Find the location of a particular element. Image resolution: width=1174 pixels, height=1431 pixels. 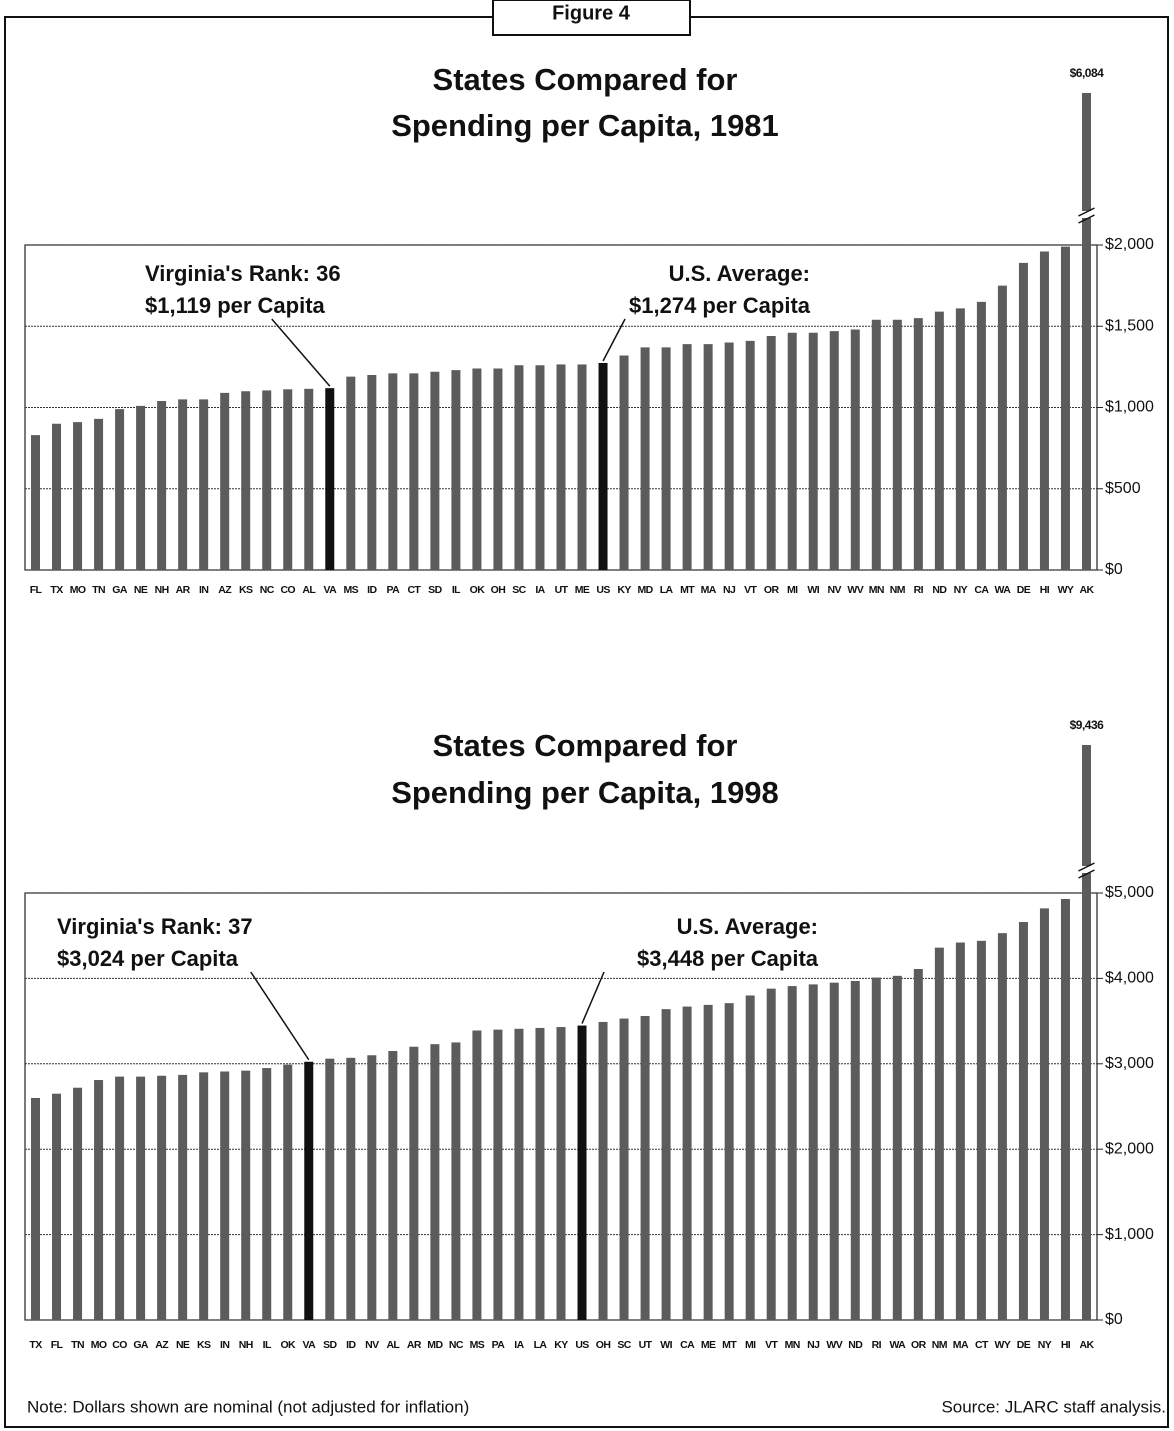

x-tick-label: SC is located at coordinates (624, 1345).